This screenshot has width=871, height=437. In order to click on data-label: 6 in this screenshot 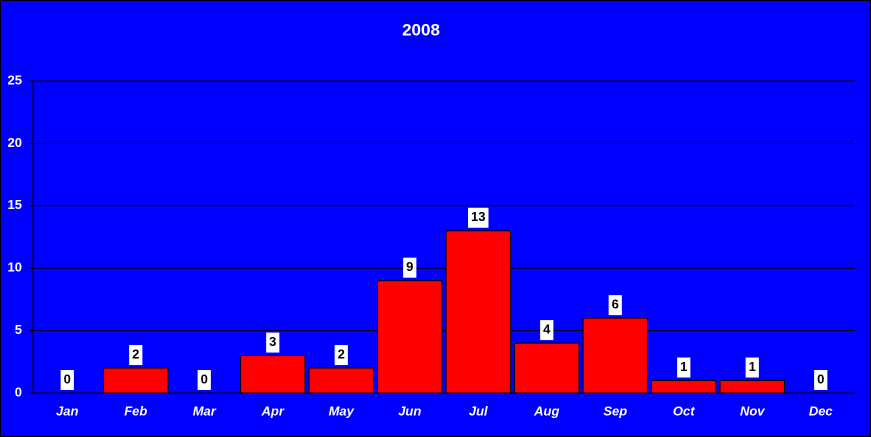, I will do `click(615, 304)`.